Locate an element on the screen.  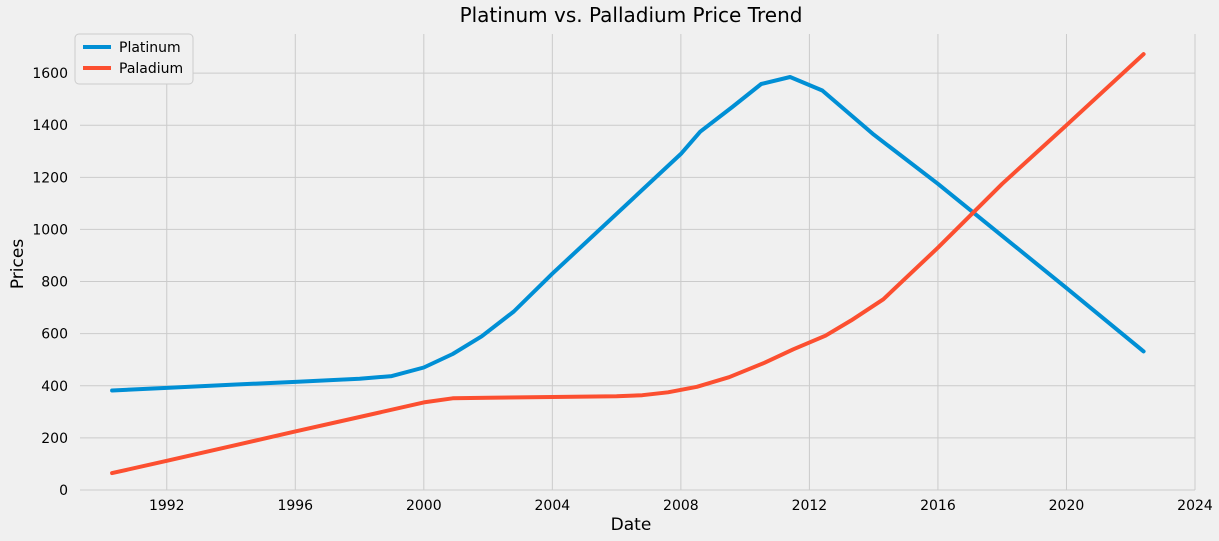
y-tick-label: 400 is located at coordinates (54, 387).